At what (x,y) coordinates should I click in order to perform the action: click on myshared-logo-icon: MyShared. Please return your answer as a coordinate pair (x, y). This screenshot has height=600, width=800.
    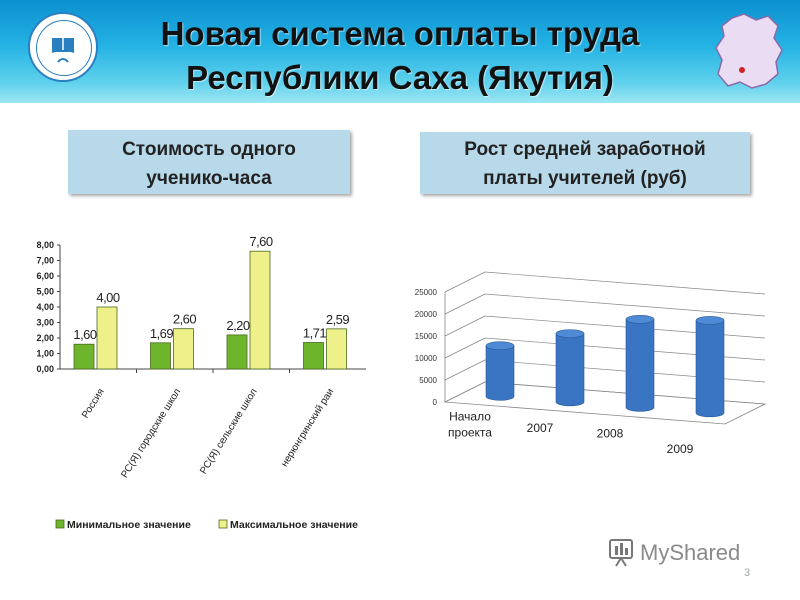
    Looking at the image, I should click on (674, 553).